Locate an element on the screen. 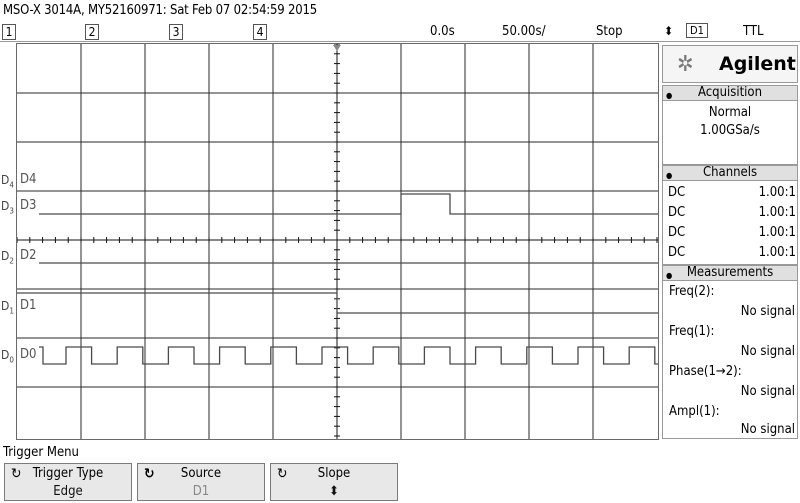 The height and width of the screenshot is (503, 800). trace-label-d4: D4 is located at coordinates (28, 179).